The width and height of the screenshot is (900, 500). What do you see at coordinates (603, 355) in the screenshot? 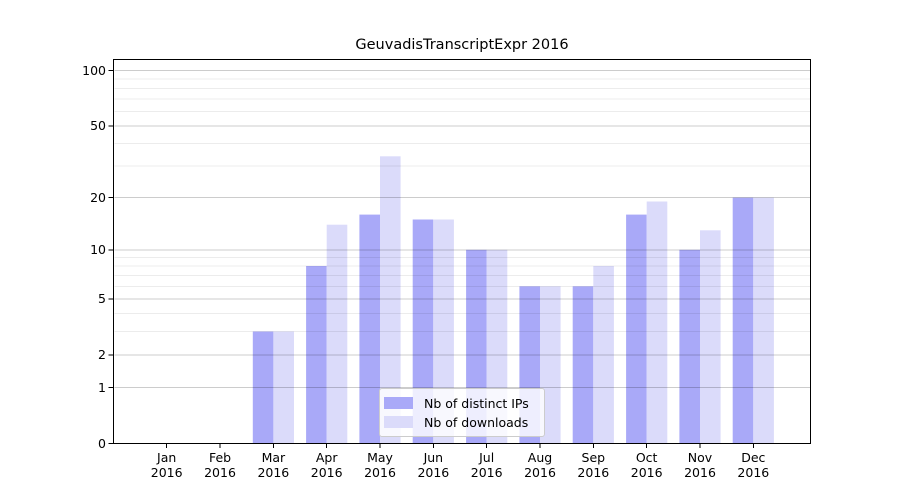
I see `bar-downloads-sep` at bounding box center [603, 355].